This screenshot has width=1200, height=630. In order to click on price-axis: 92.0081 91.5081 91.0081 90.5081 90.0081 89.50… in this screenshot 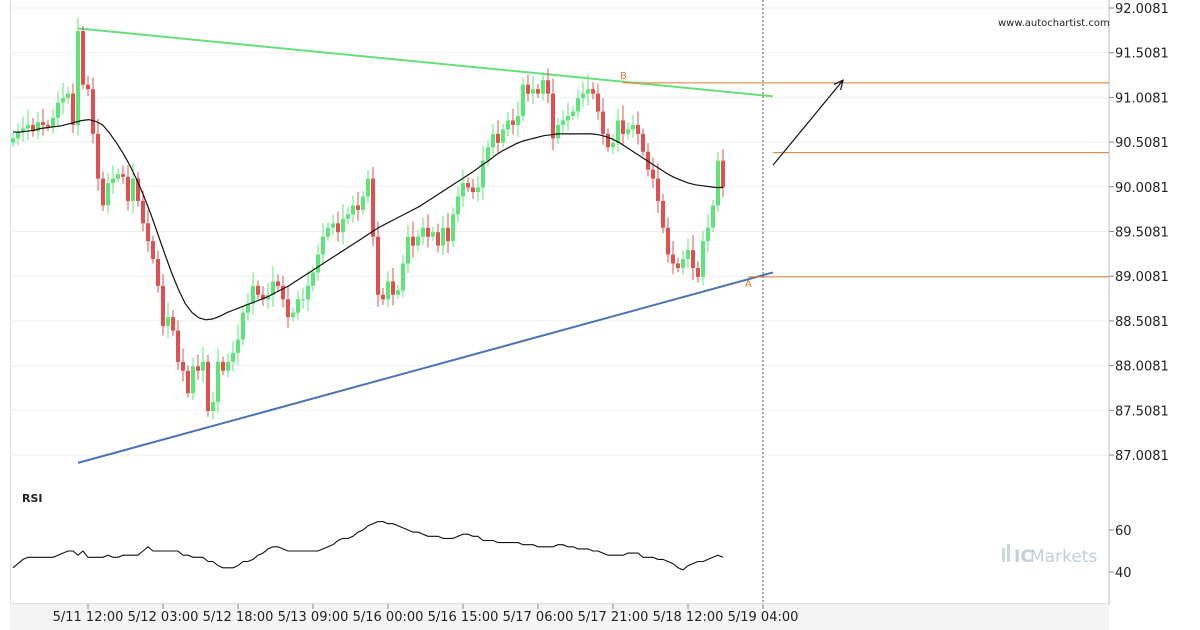, I will do `click(1139, 233)`.